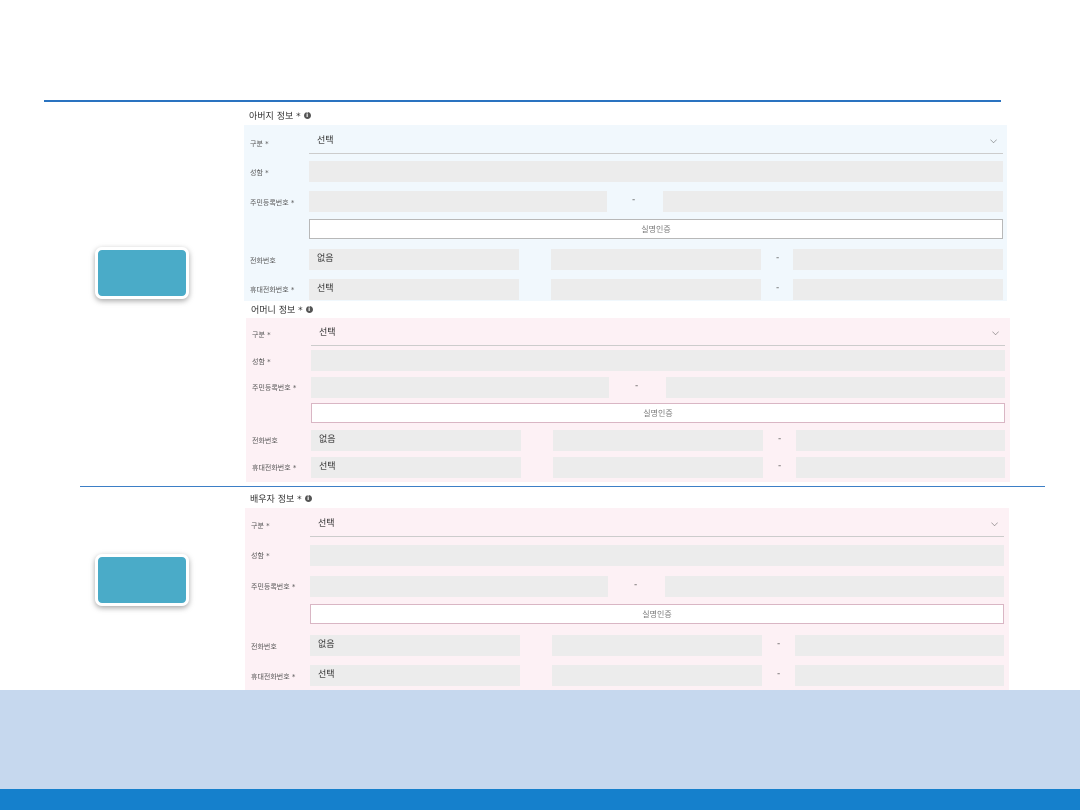 The height and width of the screenshot is (810, 1080). What do you see at coordinates (273, 587) in the screenshot?
I see `spouse-rrn-label: 주민등록번호 *` at bounding box center [273, 587].